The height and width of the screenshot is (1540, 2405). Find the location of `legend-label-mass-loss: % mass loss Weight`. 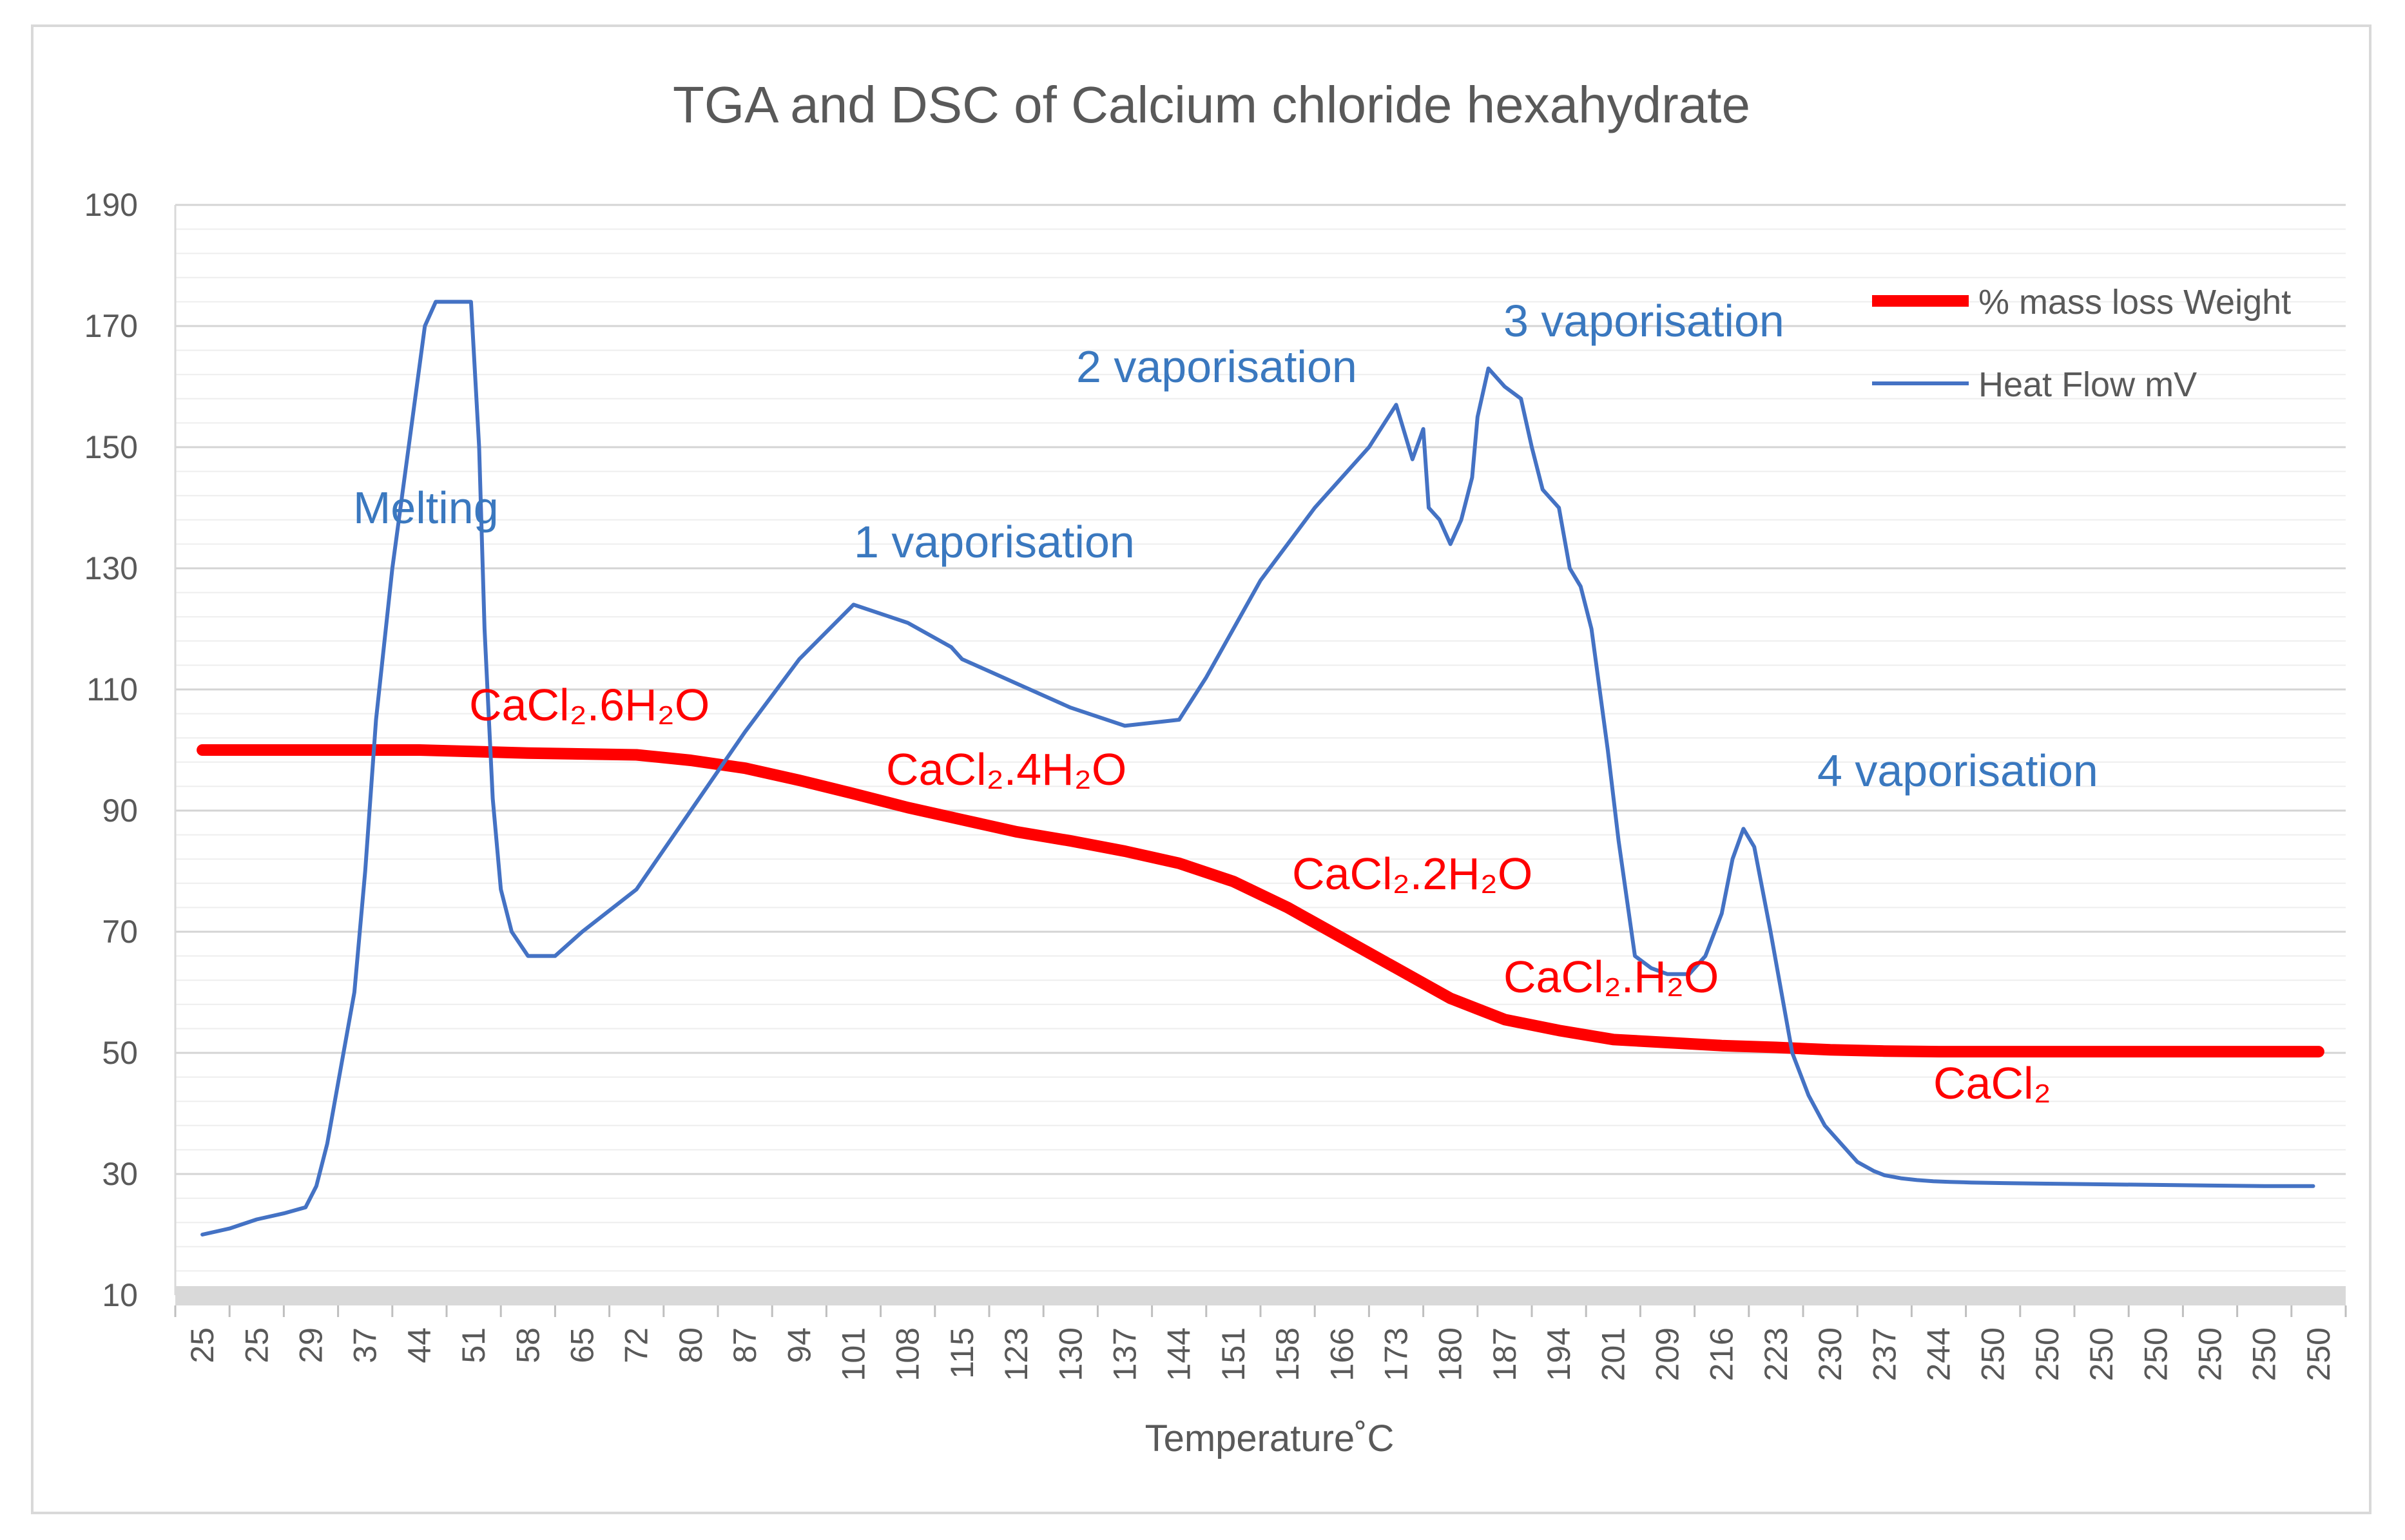

legend-label-mass-loss: % mass loss Weight is located at coordinates (2134, 302).